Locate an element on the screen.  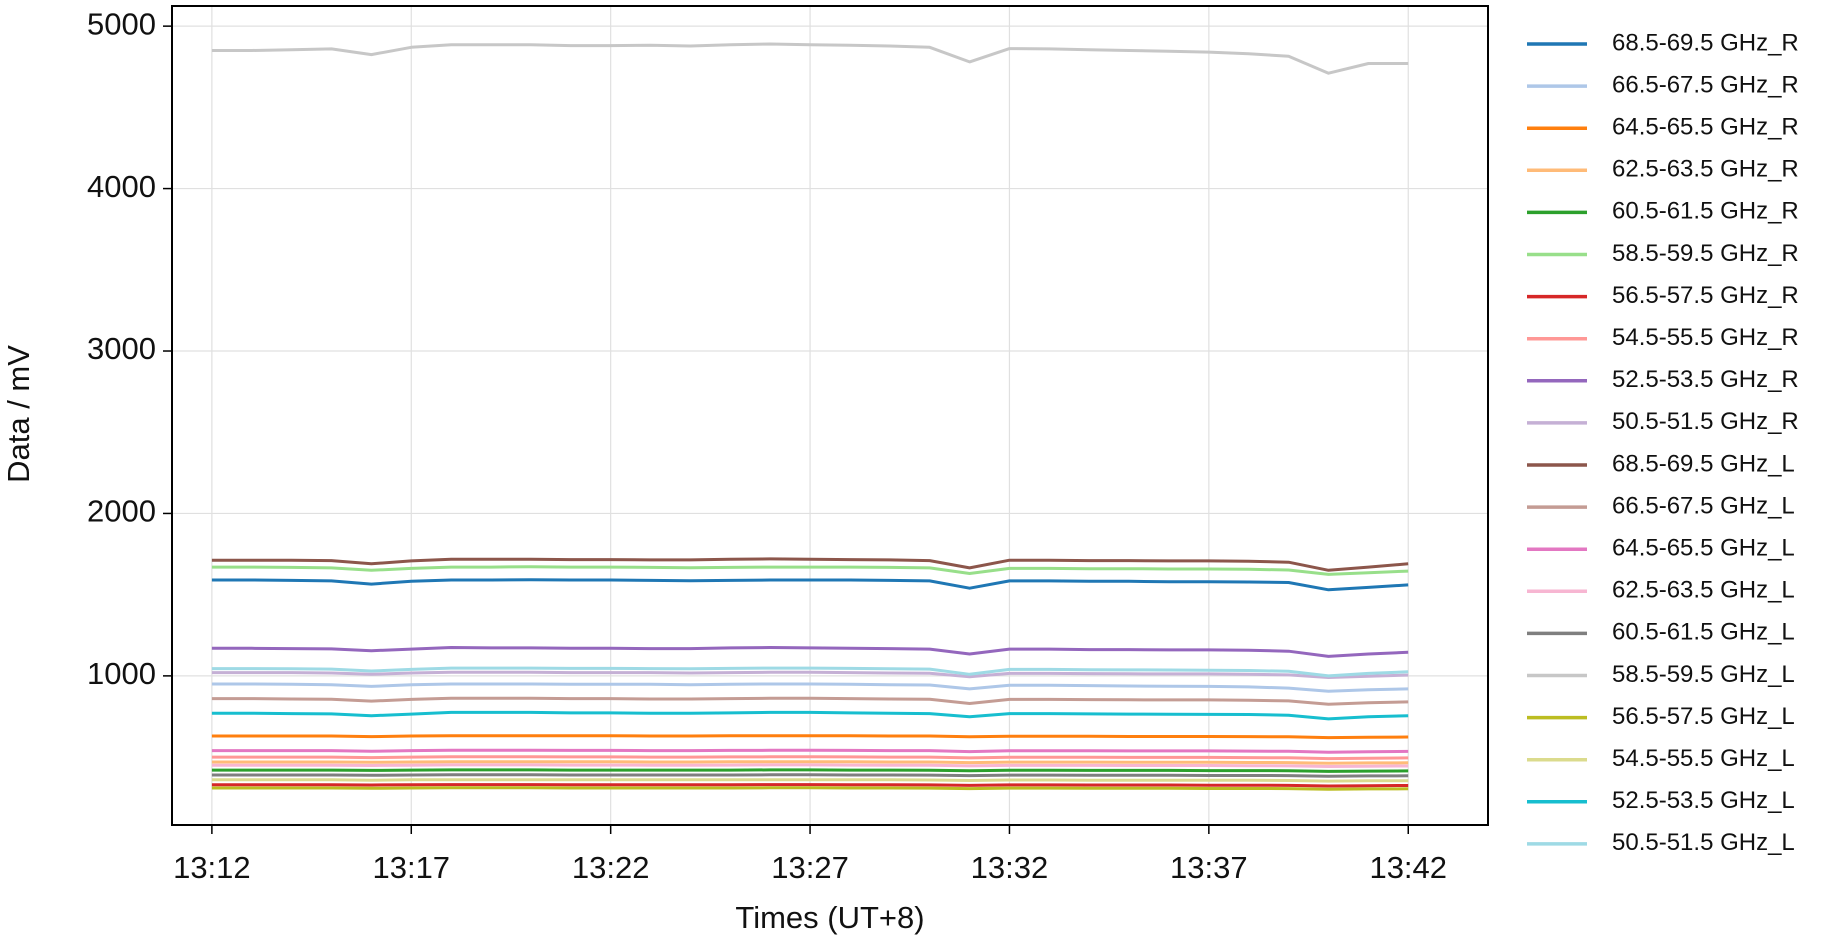
x-tick-label: 13:42 is located at coordinates (1408, 867).